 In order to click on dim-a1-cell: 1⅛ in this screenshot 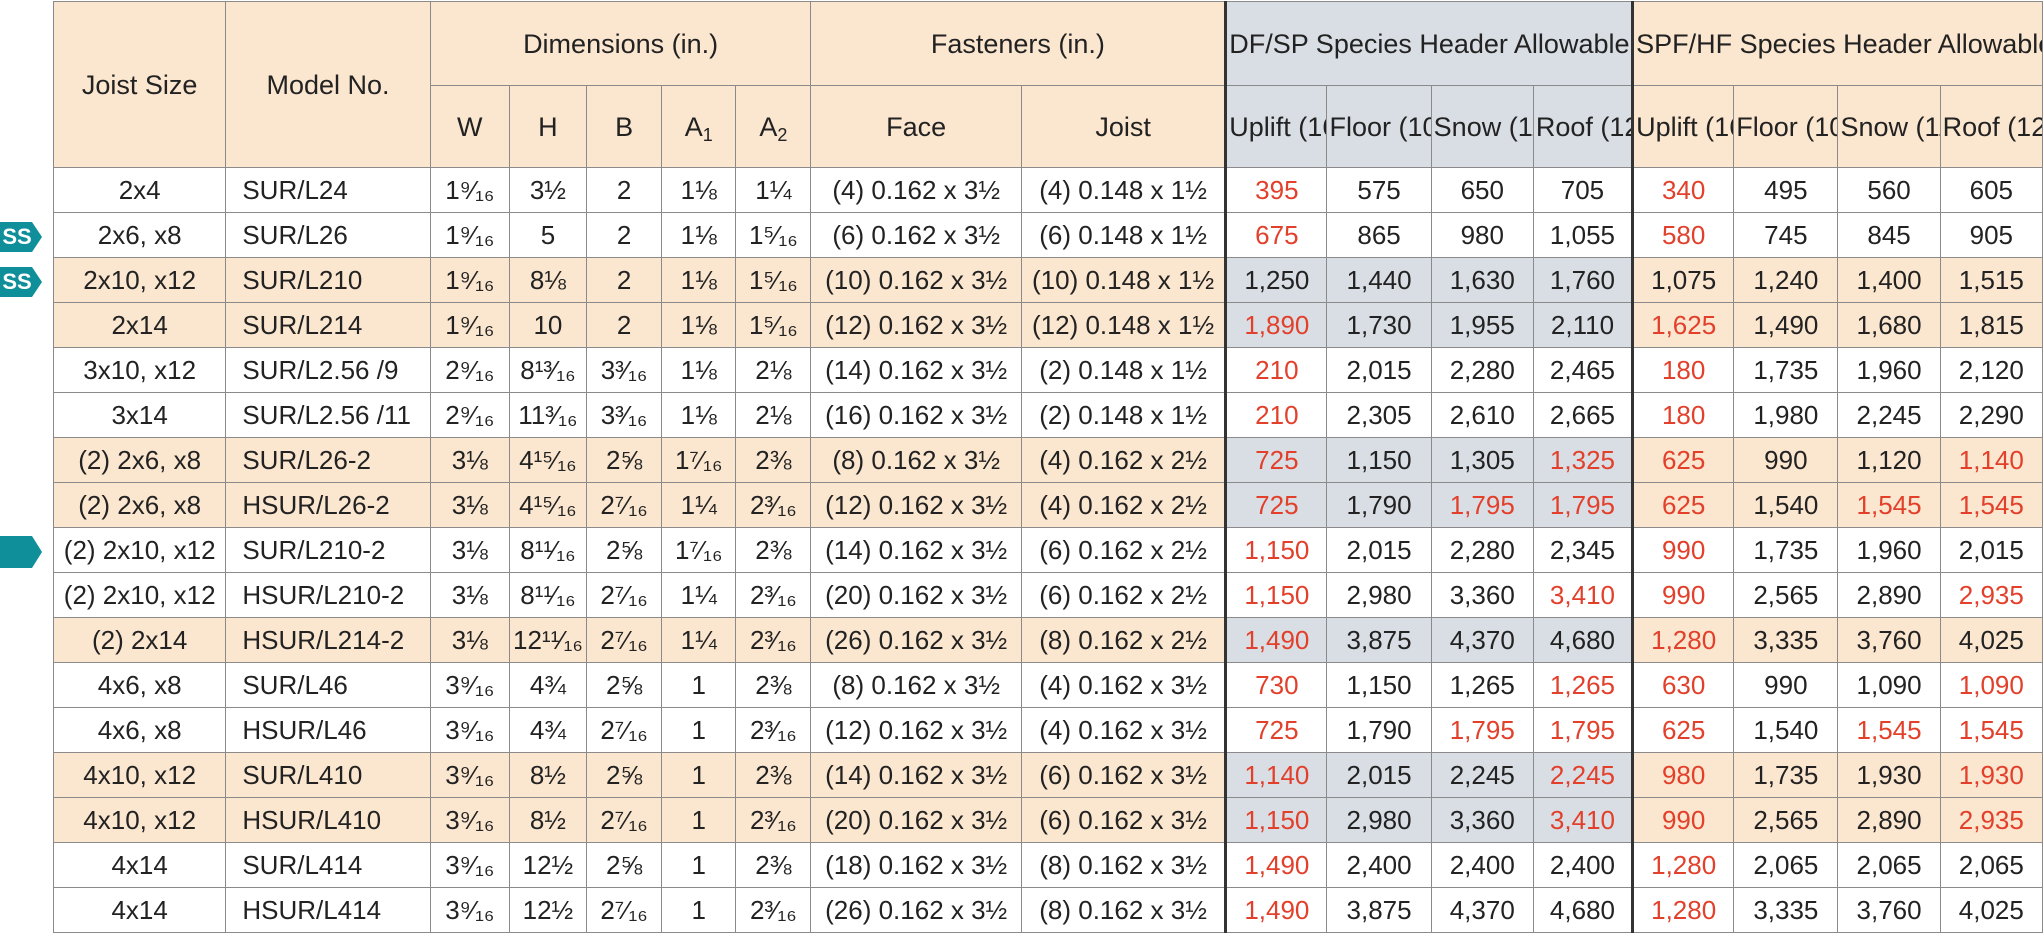, I will do `click(699, 325)`.